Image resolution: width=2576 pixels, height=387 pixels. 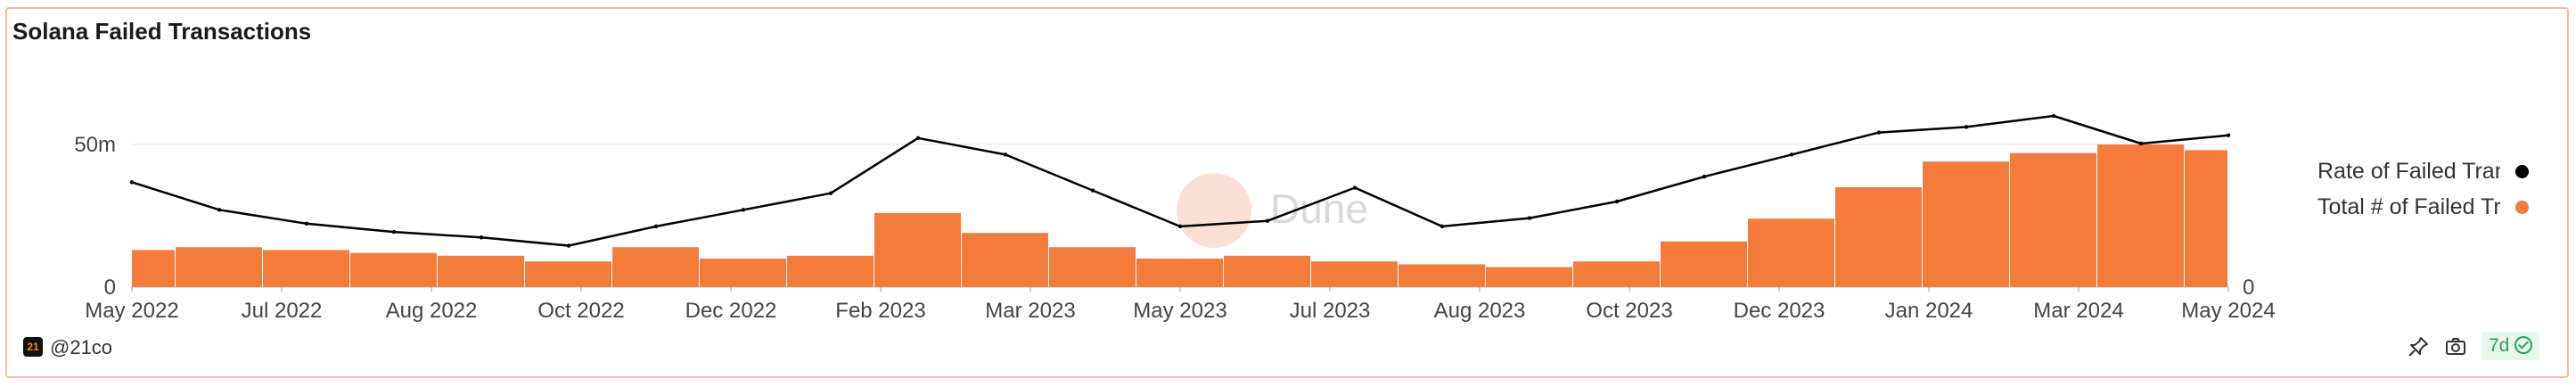 What do you see at coordinates (2511, 346) in the screenshot?
I see `refresh-badge: 7d` at bounding box center [2511, 346].